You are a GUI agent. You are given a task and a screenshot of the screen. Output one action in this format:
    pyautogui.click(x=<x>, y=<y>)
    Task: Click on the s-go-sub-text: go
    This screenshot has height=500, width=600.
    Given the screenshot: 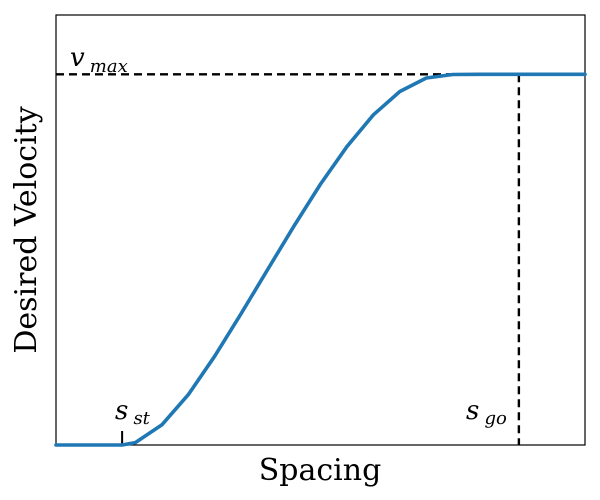 What is the action you would take?
    pyautogui.click(x=495, y=418)
    